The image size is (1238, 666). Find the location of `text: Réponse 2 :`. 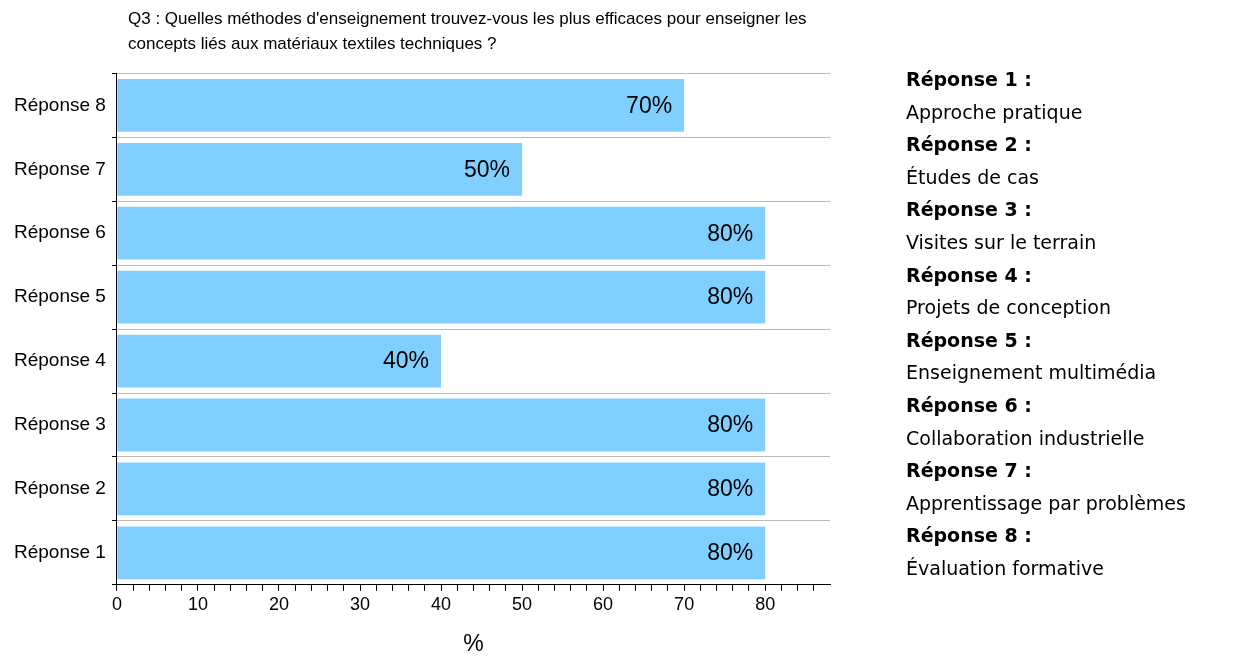

text: Réponse 2 : is located at coordinates (969, 145).